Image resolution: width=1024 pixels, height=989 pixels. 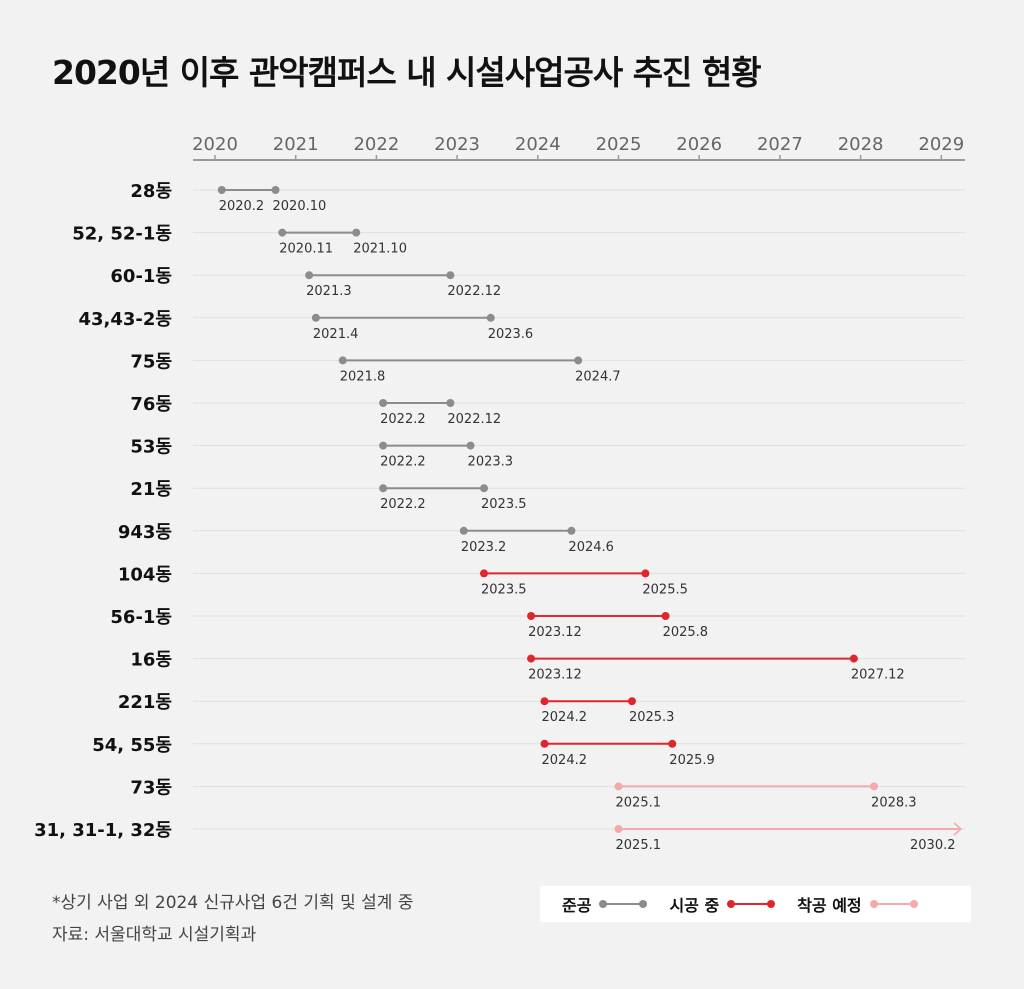 I want to click on row-label: 221동, so click(x=145, y=702).